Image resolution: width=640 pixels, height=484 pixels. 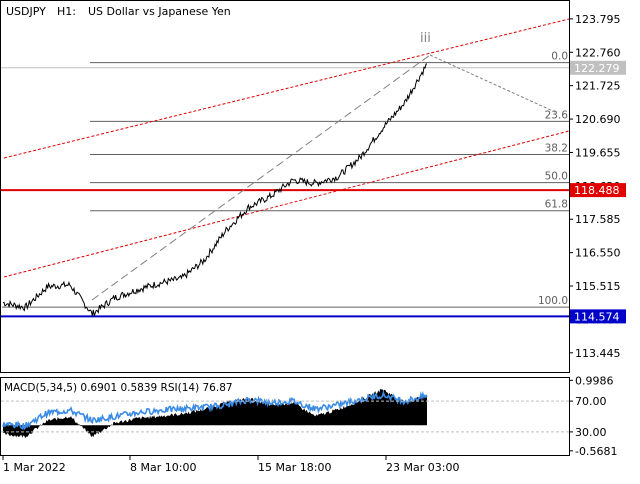 I want to click on price-tick-label: 116.550, so click(x=598, y=253).